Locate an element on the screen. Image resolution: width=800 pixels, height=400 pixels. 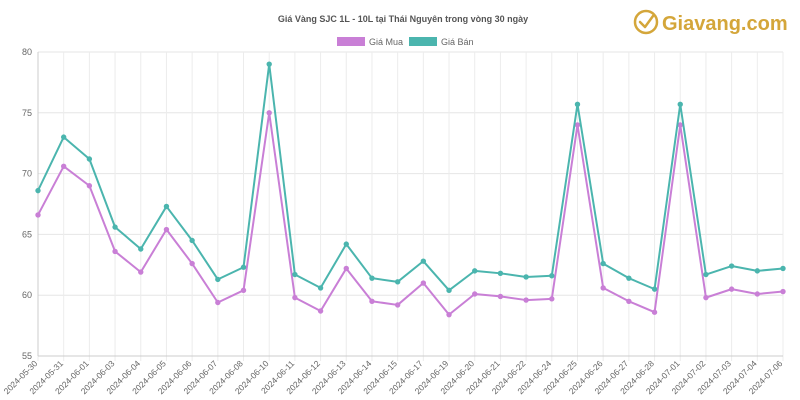
logo-icon is located at coordinates (646, 22).